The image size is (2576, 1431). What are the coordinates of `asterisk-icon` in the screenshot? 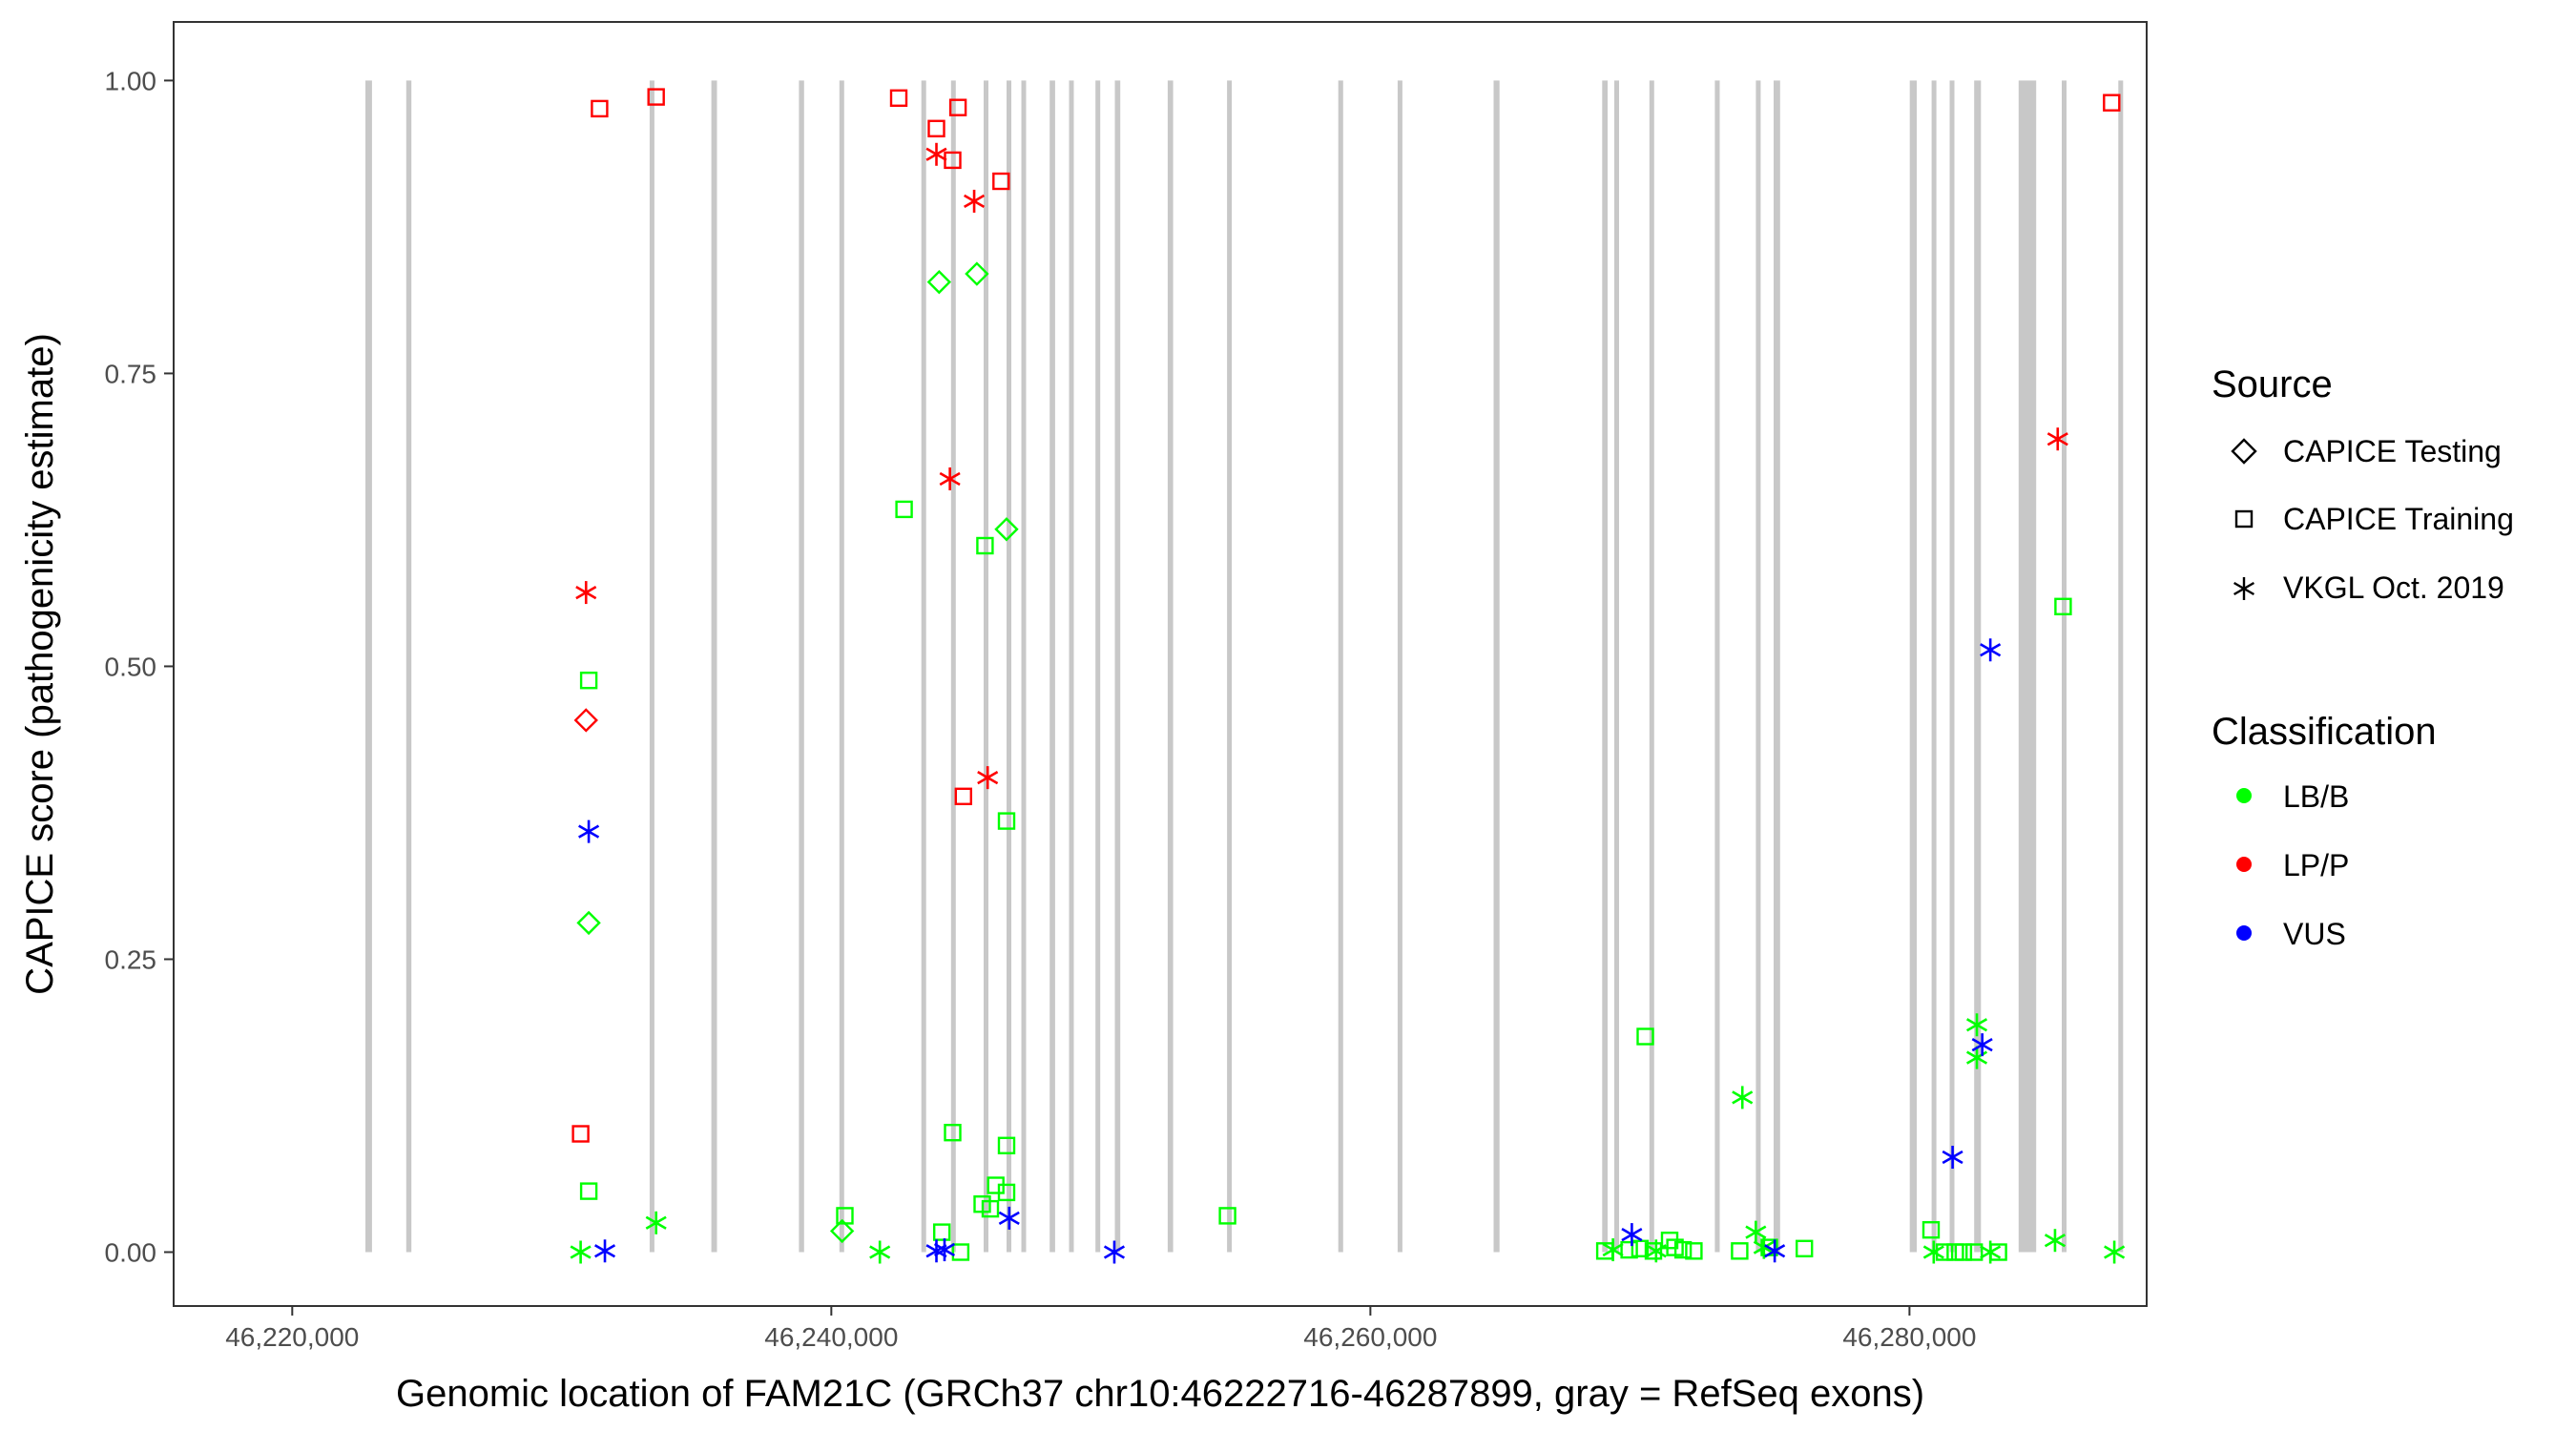 It's located at (2243, 588).